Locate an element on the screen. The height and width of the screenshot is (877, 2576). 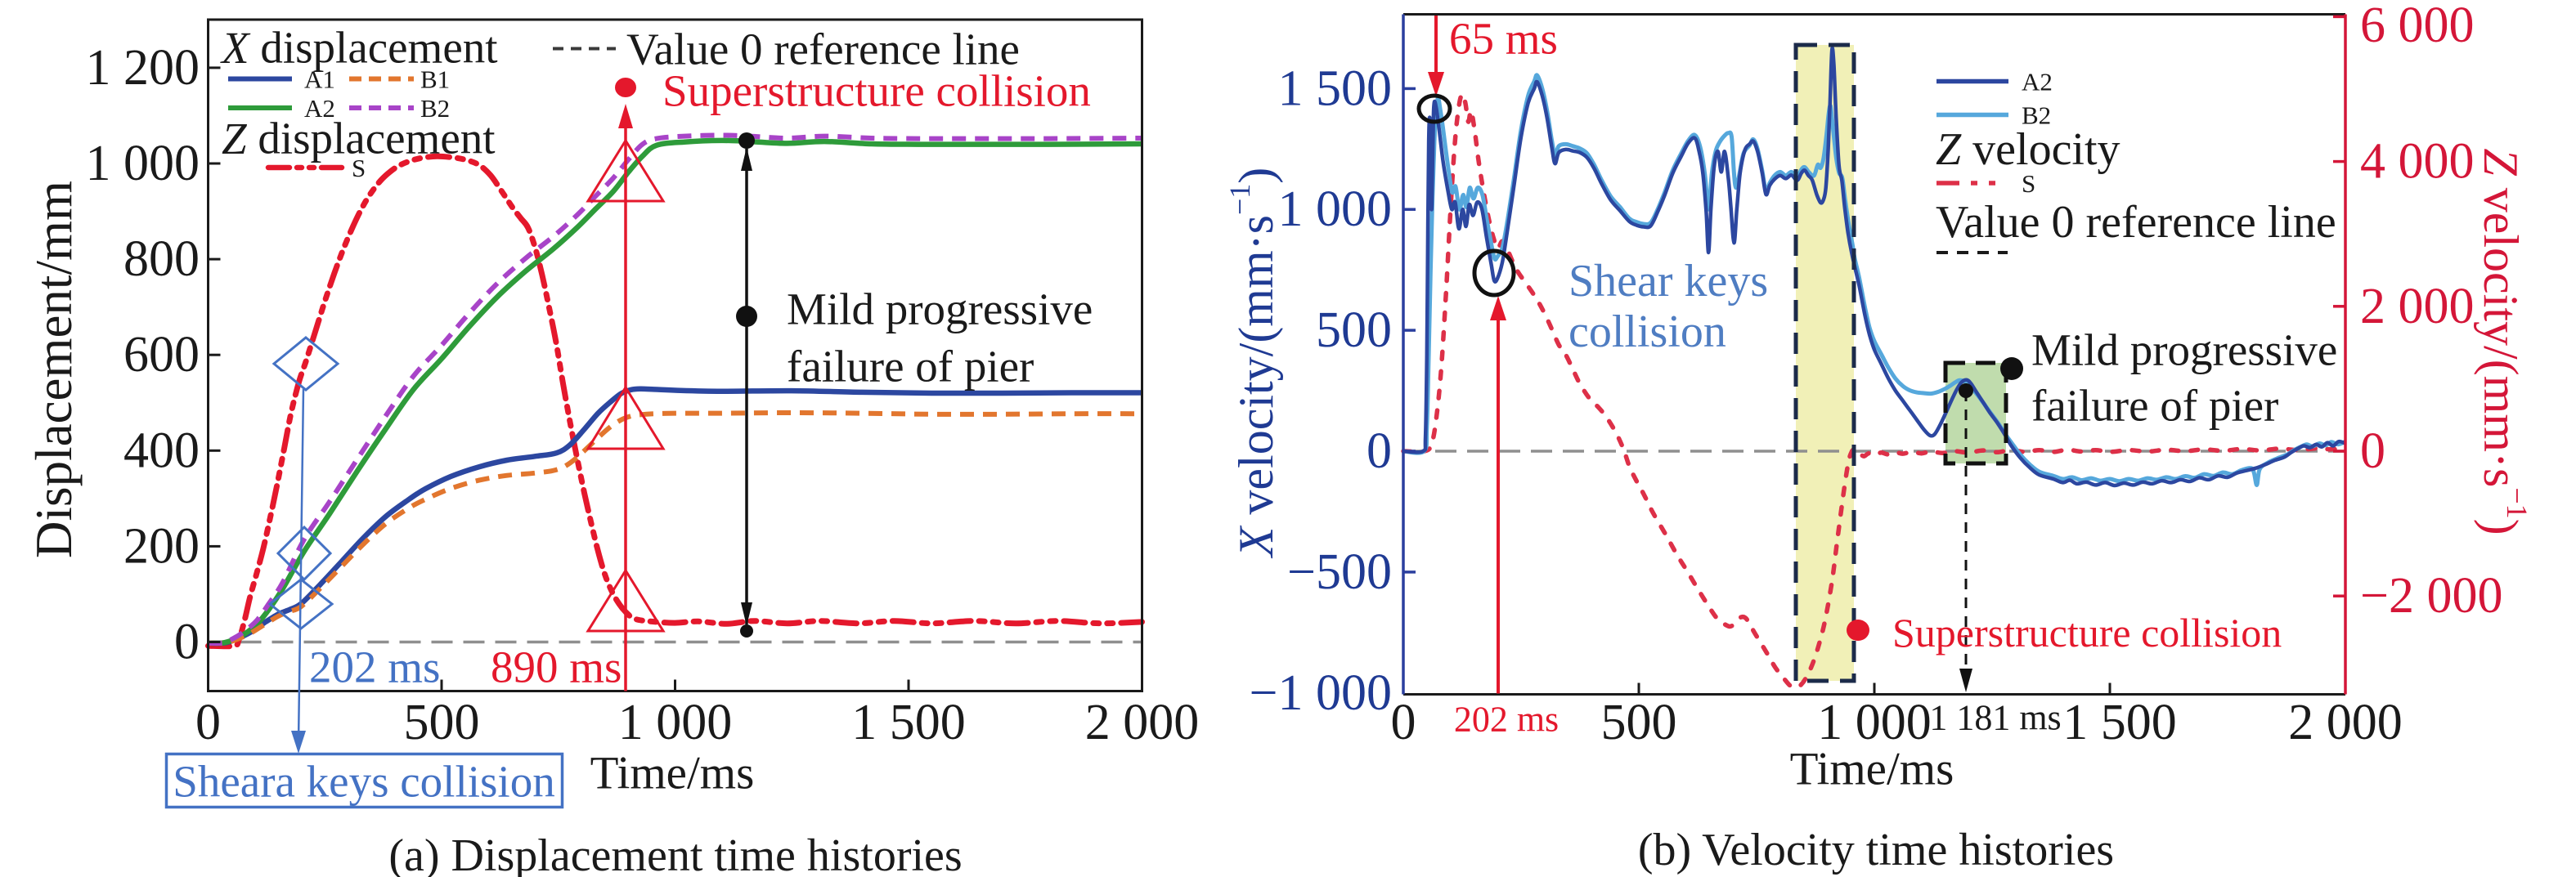
svg-text:(a) Displacement time historie: (a) Displacement time histories is located at coordinates (675, 853).